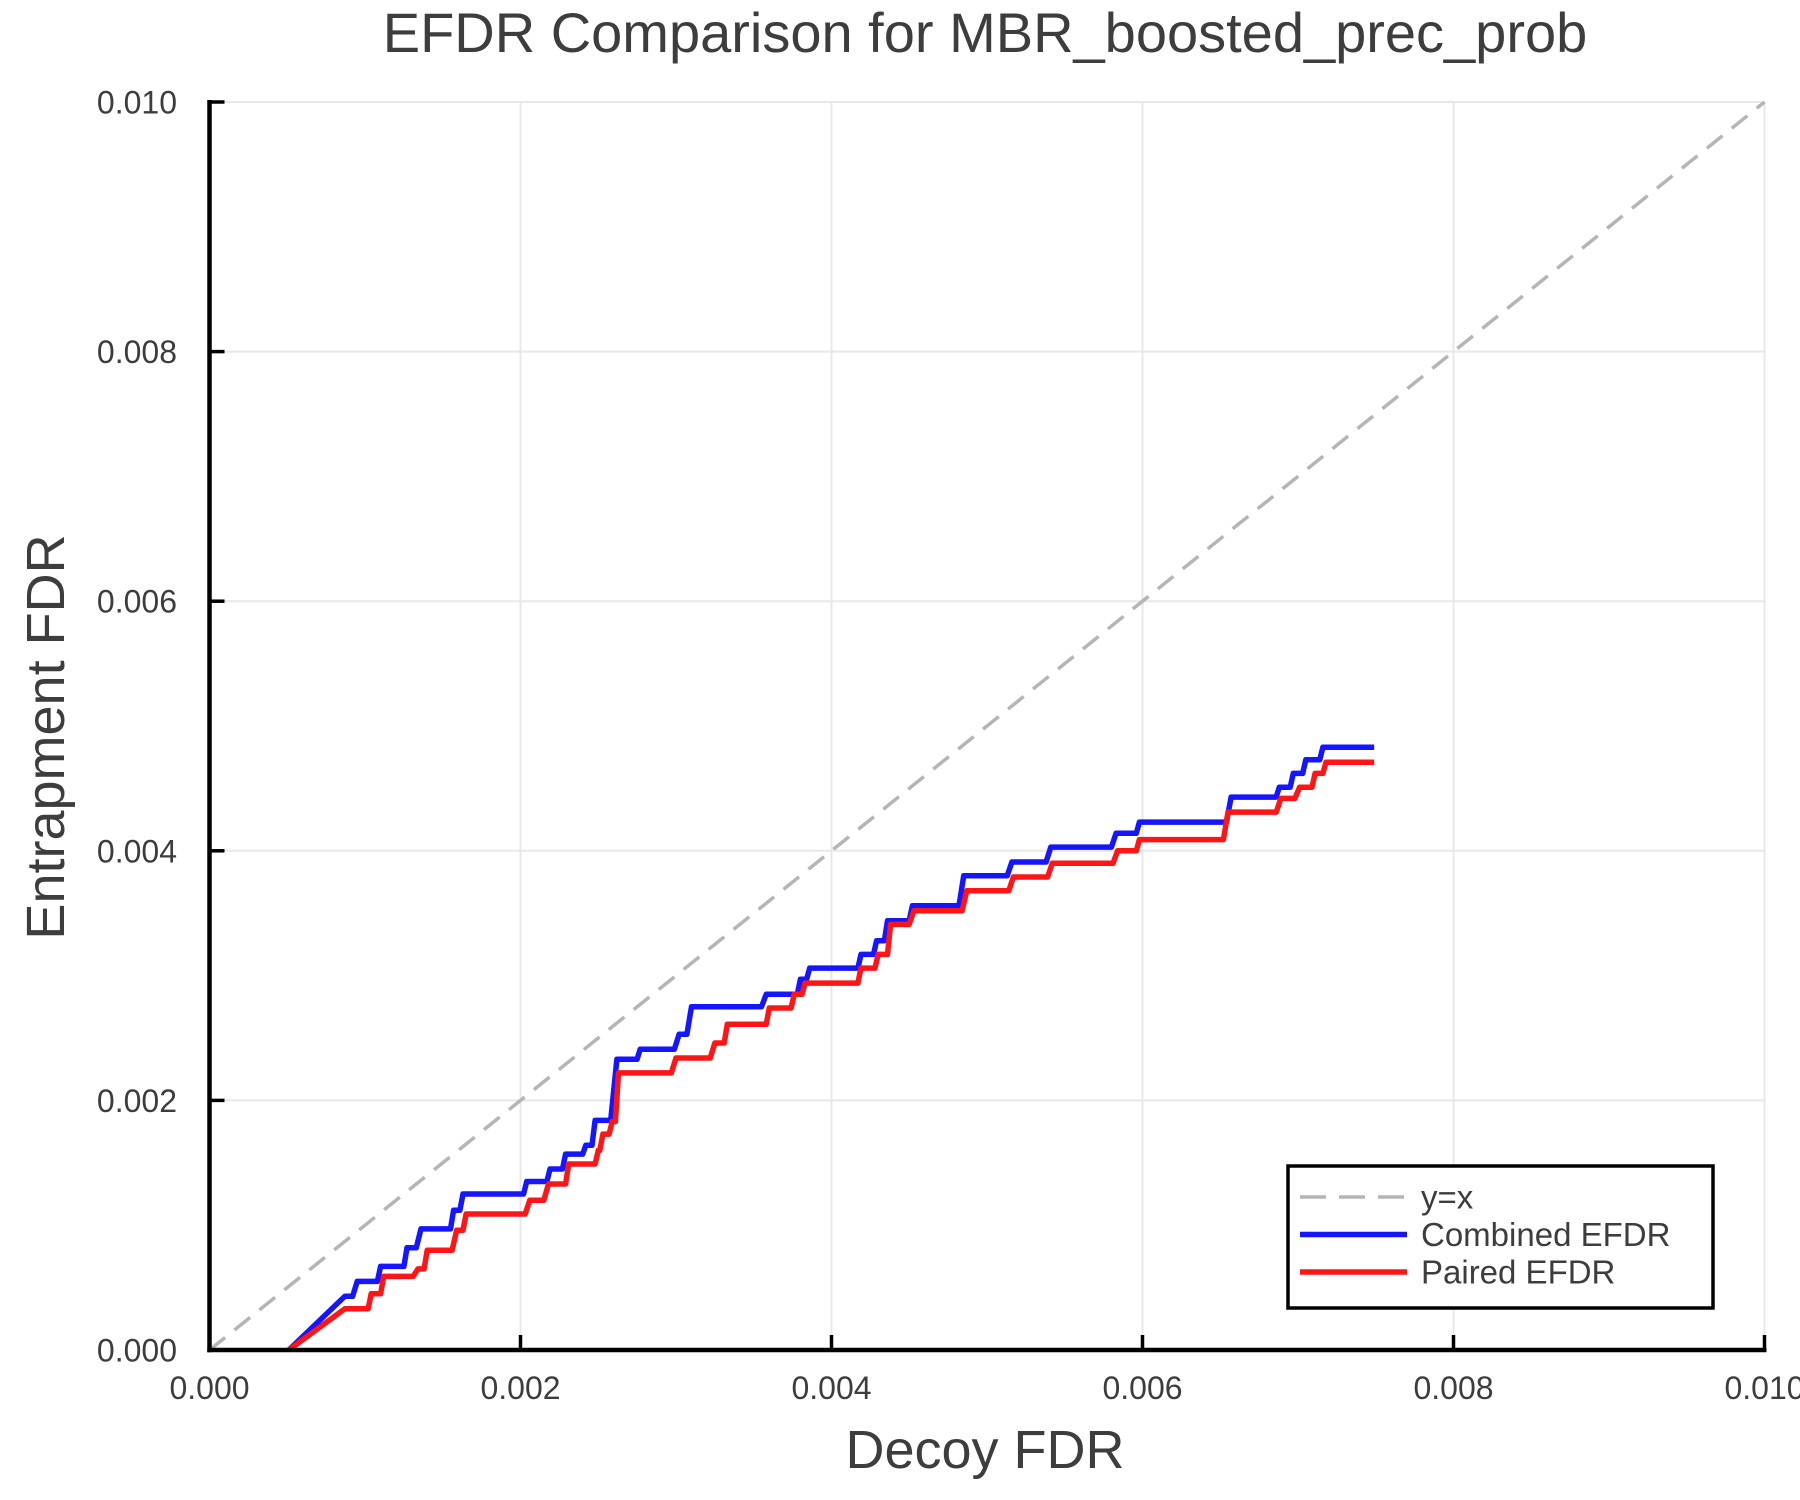  I want to click on y-axis-label: Entrapment FDR, so click(46, 736).